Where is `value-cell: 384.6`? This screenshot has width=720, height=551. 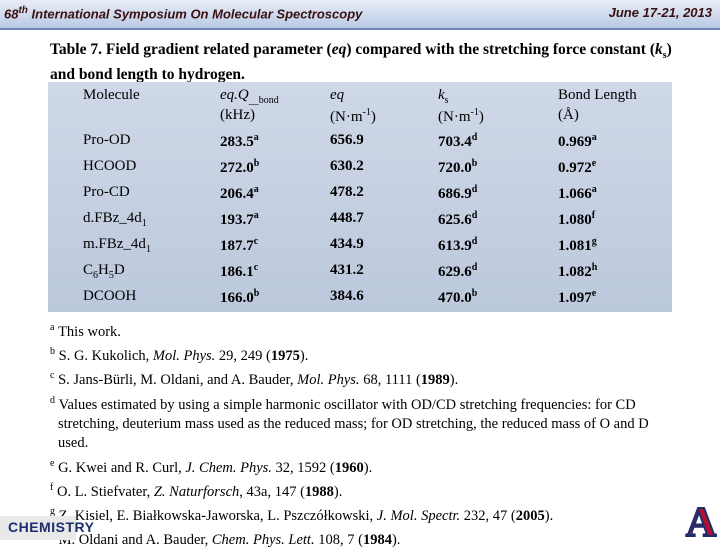 value-cell: 384.6 is located at coordinates (347, 296).